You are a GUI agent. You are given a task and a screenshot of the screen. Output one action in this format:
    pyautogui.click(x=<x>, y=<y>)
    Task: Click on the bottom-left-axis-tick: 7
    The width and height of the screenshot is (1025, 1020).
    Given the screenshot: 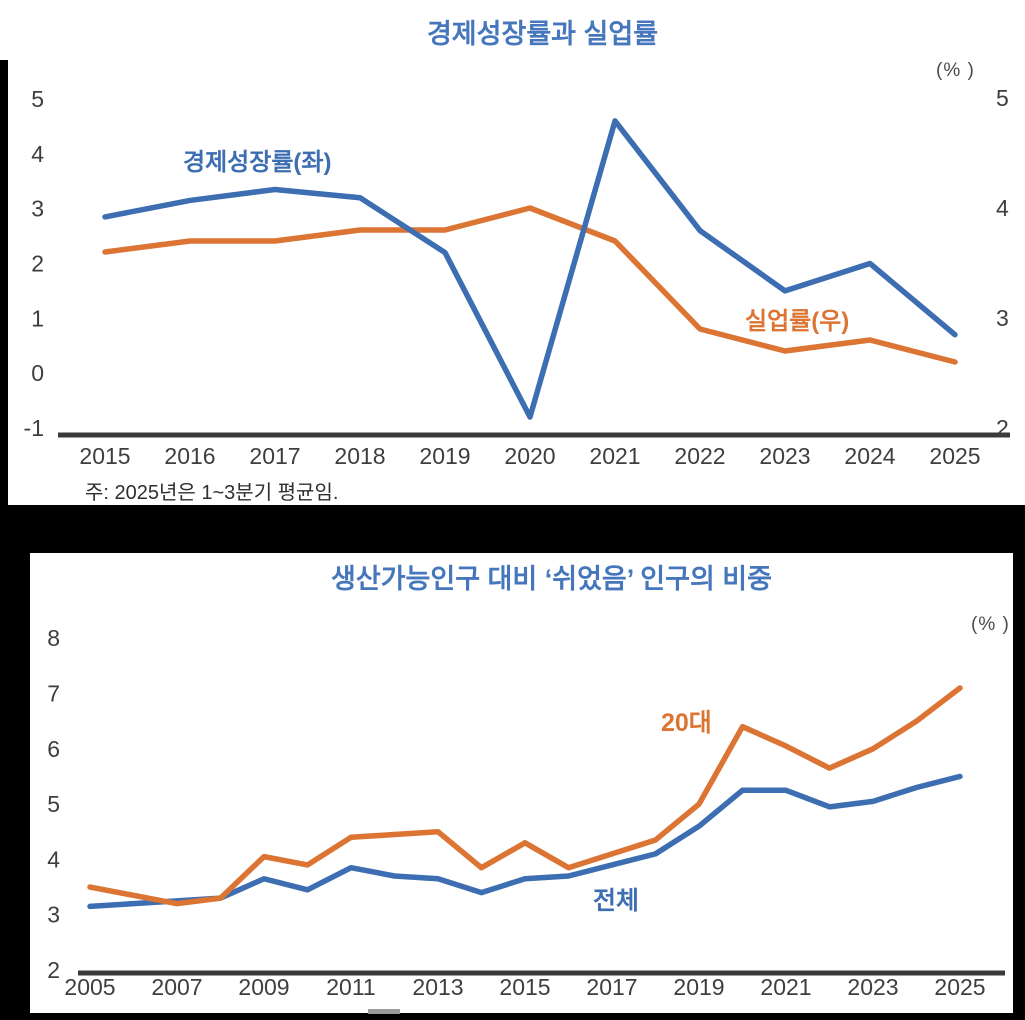 What is the action you would take?
    pyautogui.click(x=53, y=694)
    